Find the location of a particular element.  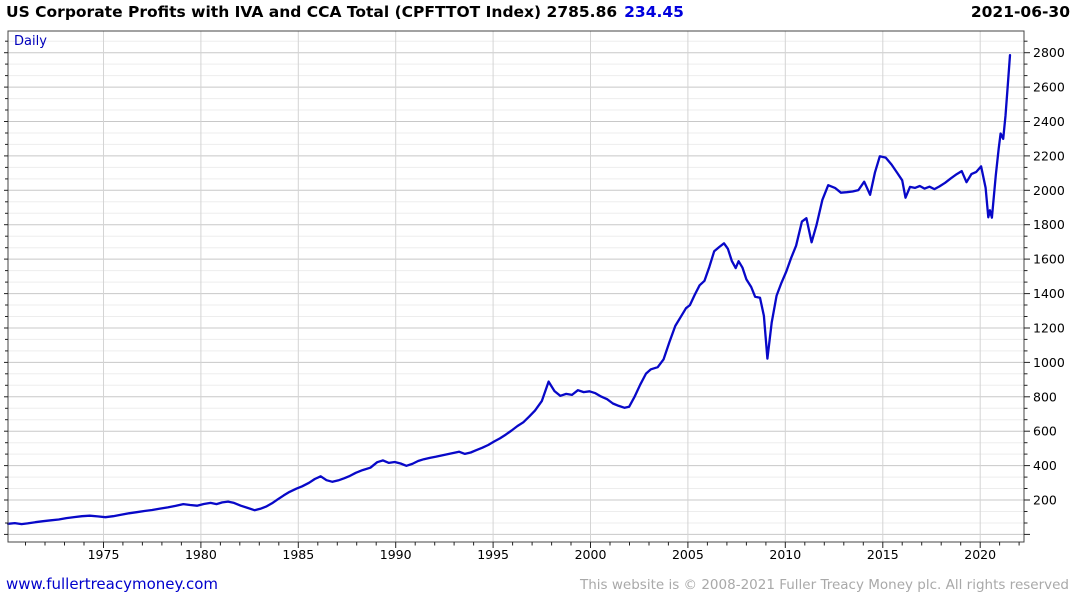

y-tick-label: 1800 is located at coordinates (1049, 224).